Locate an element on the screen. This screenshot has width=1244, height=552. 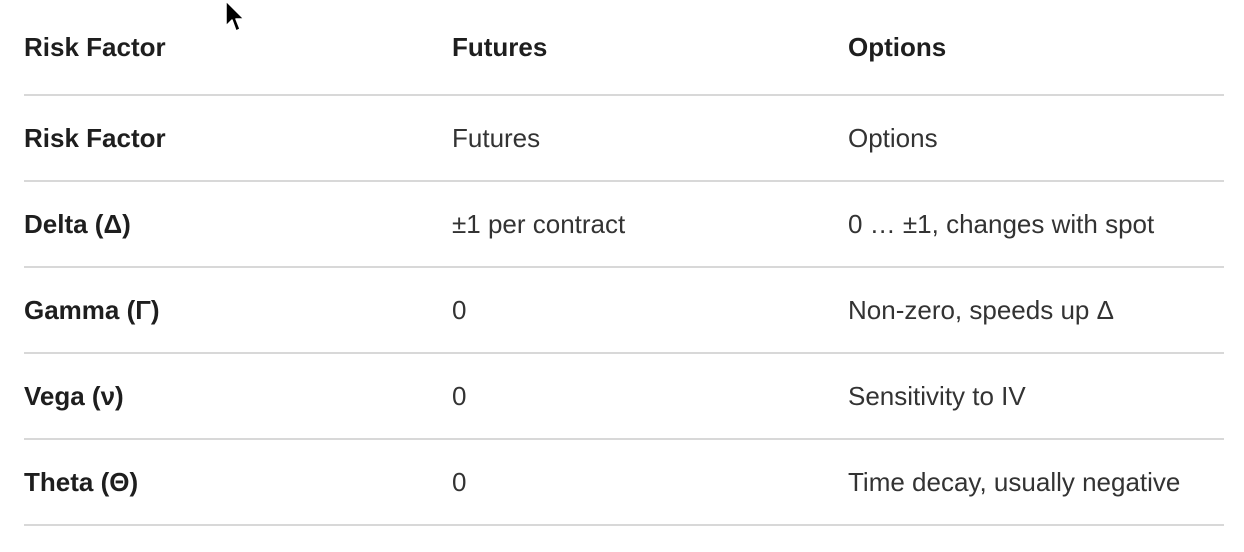
row-label: Risk Factor is located at coordinates (238, 138).